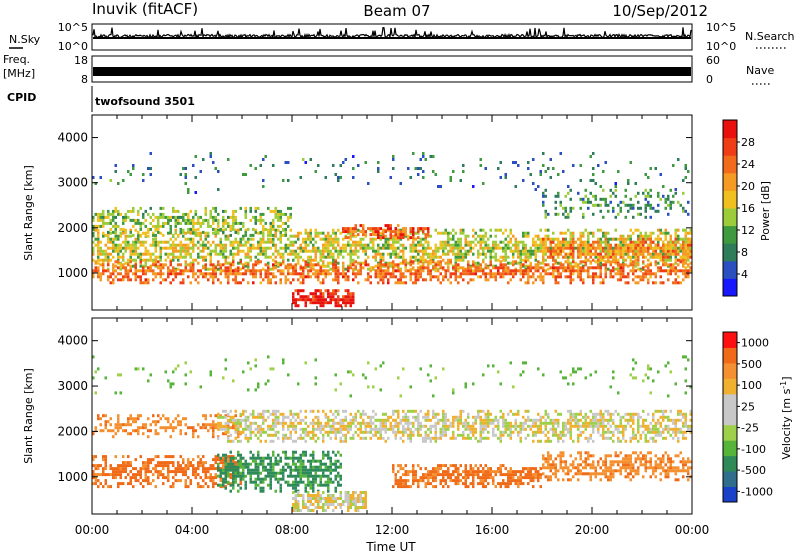 This screenshot has height=554, width=800. What do you see at coordinates (72, 228) in the screenshot?
I see `y-tick-label: 2000` at bounding box center [72, 228].